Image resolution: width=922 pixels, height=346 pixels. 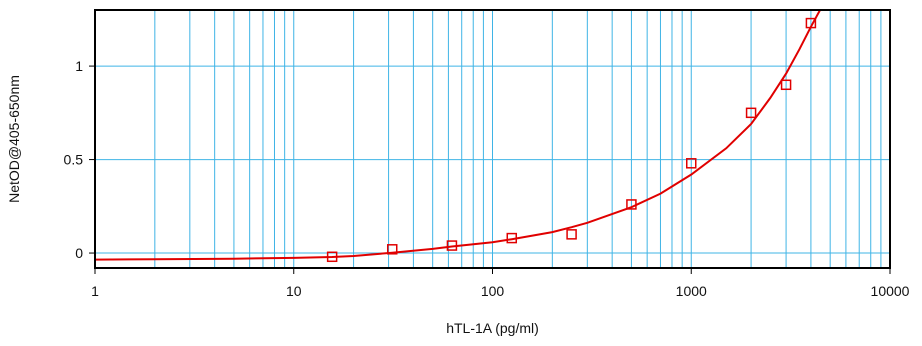 What do you see at coordinates (95, 291) in the screenshot?
I see `x-tick-label: 1` at bounding box center [95, 291].